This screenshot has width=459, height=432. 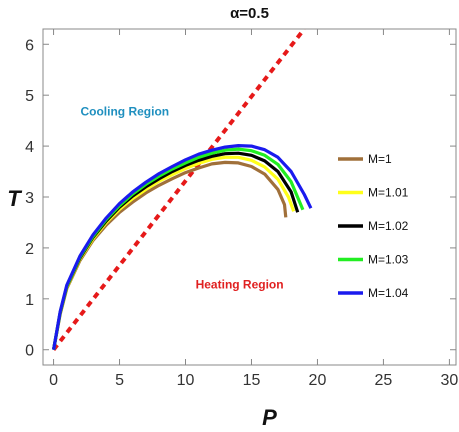 What do you see at coordinates (29, 249) in the screenshot?
I see `y-tick-label: 2` at bounding box center [29, 249].